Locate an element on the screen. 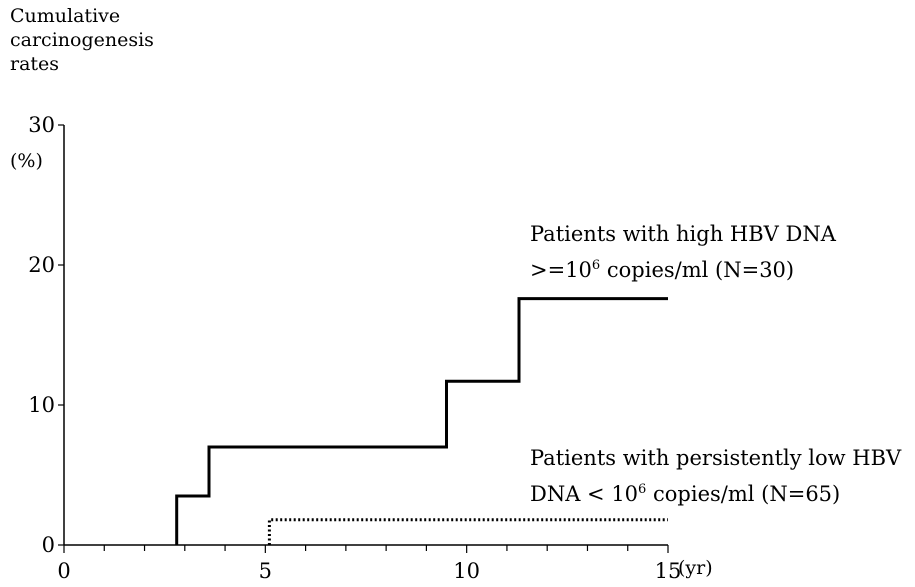  series-low-hbv-line is located at coordinates (467, 531).